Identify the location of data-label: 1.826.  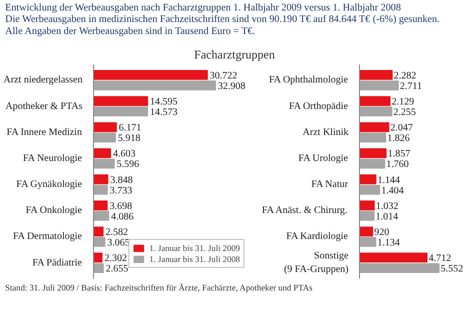
(398, 138).